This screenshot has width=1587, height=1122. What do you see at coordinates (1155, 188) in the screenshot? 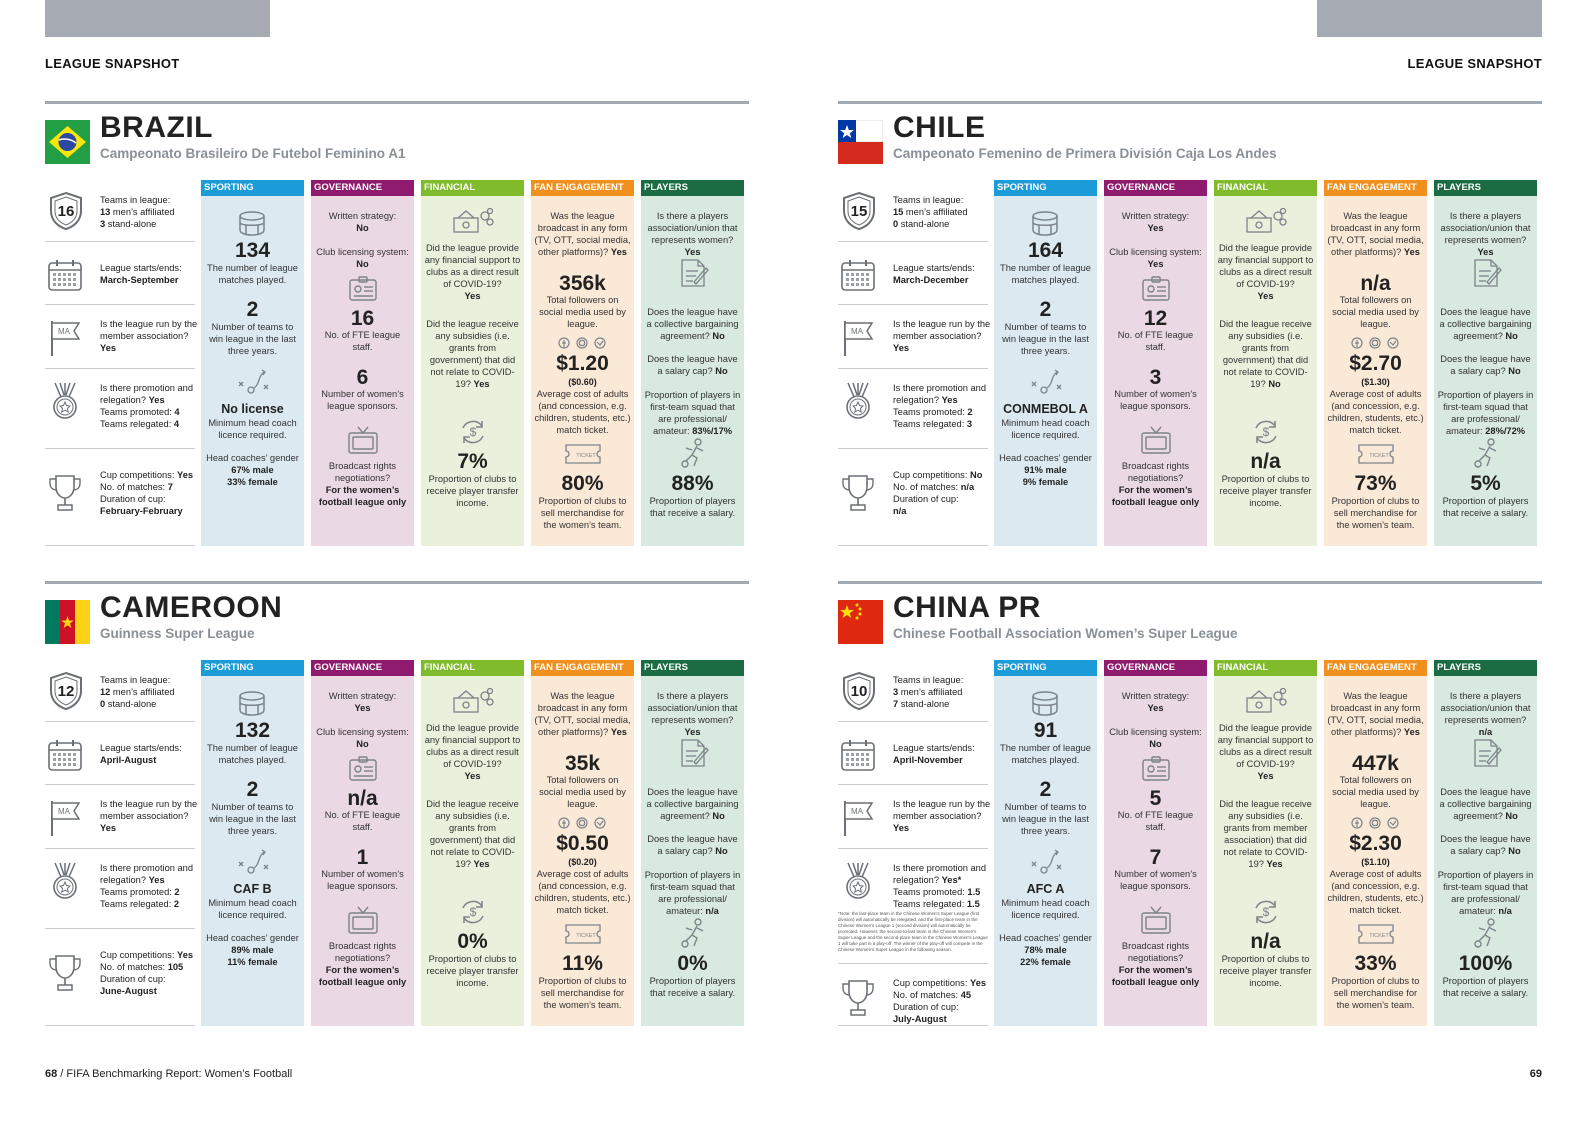
I see `governance-header: GOVERNANCE` at bounding box center [1155, 188].